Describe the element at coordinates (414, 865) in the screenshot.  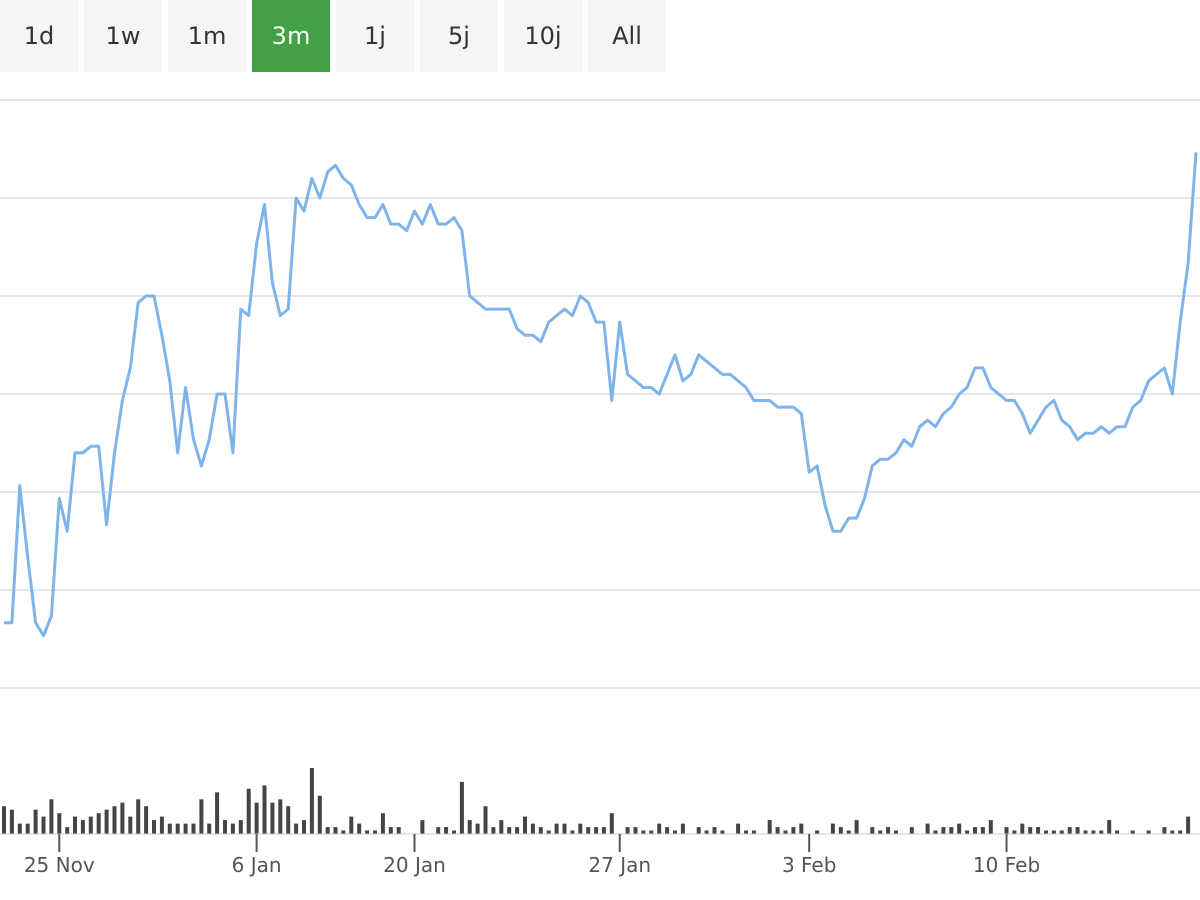
I see `x-tick-label: 20 Jan` at that location.